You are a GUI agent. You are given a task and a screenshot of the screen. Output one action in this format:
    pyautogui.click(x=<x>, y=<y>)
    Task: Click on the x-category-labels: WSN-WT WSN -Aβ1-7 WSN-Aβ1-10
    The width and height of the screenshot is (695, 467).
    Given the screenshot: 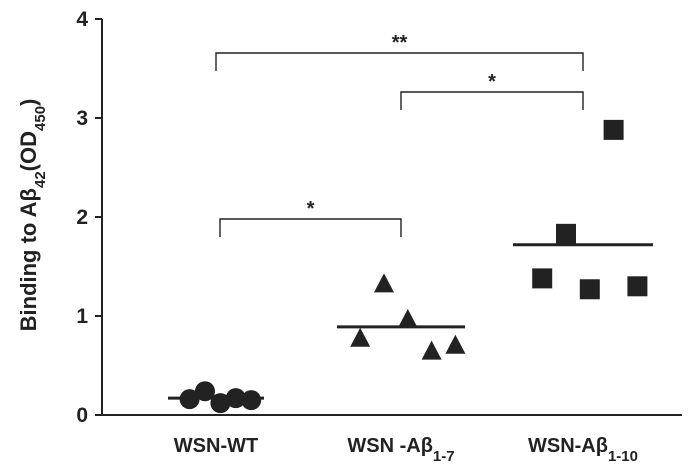 What is the action you would take?
    pyautogui.click(x=406, y=450)
    